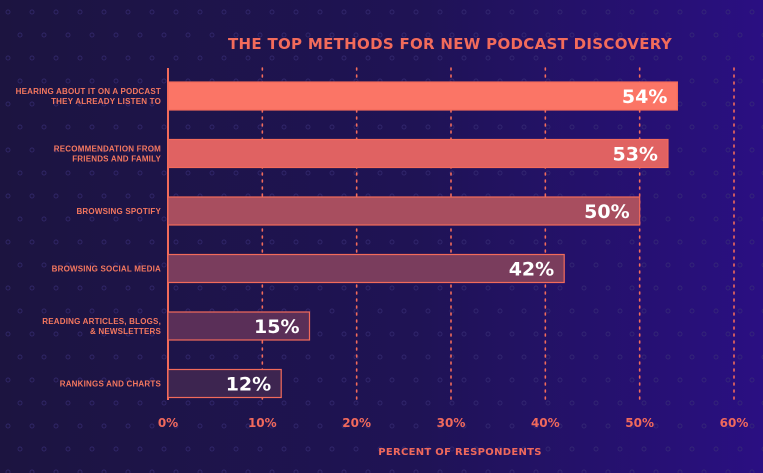 The image size is (763, 473). I want to click on category-label: BROWSING SOCIAL MEDIA, so click(106, 269).